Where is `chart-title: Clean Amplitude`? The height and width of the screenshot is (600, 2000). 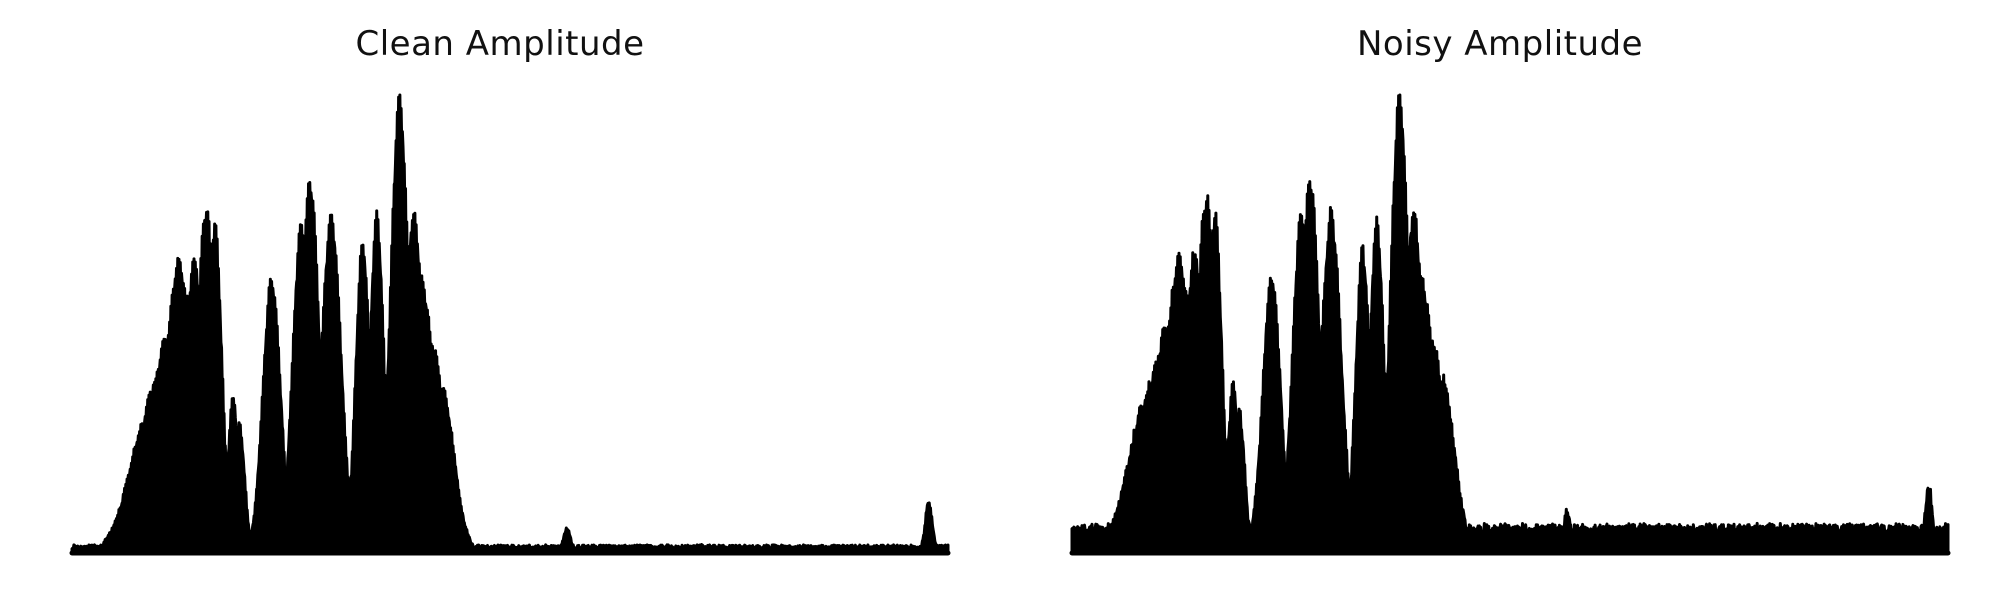 chart-title: Clean Amplitude is located at coordinates (500, 44).